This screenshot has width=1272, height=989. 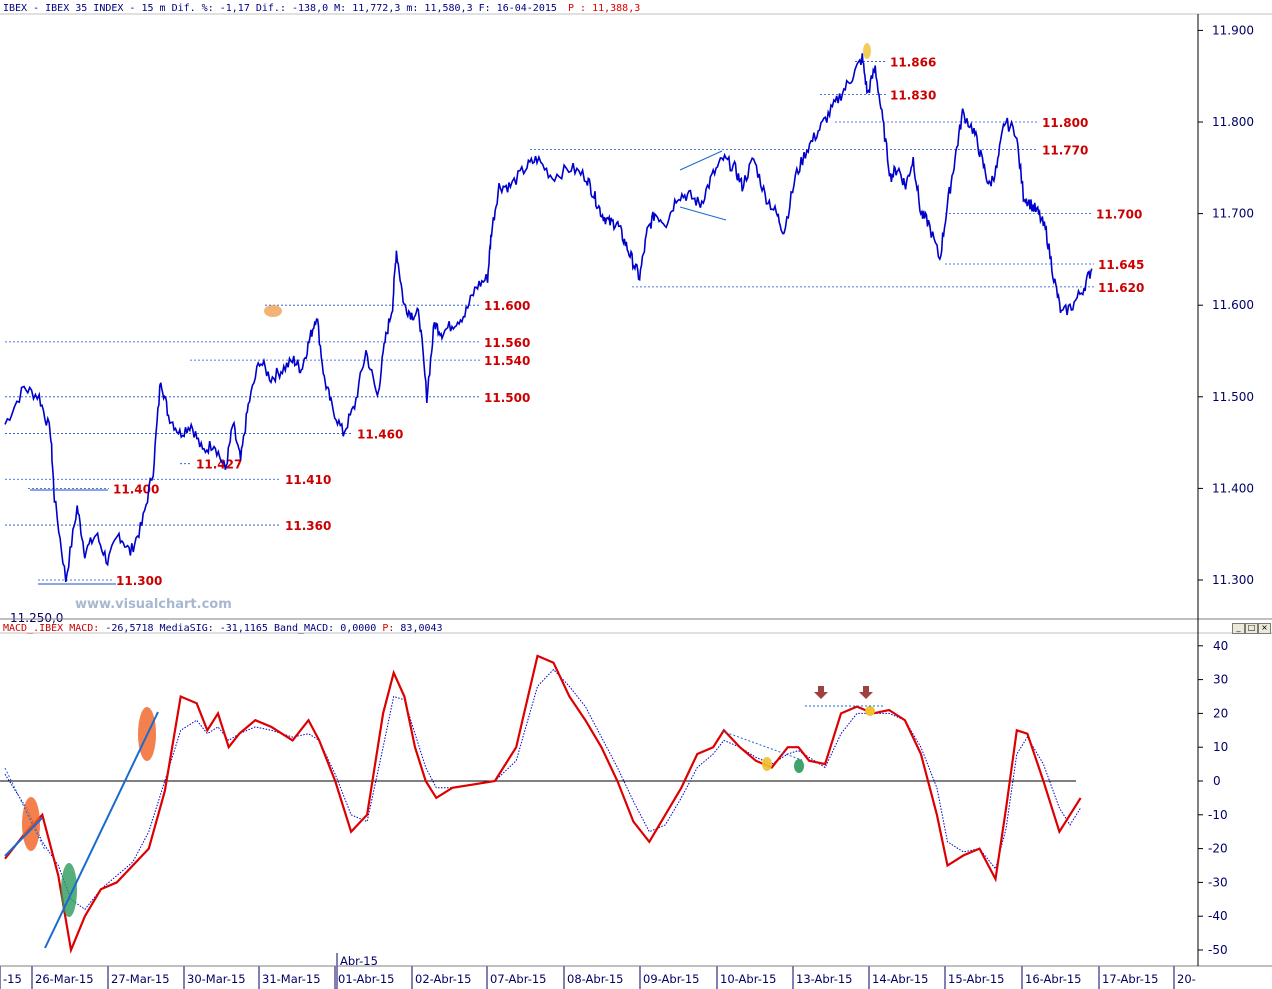 What do you see at coordinates (1220, 747) in the screenshot?
I see `macd-tick-label: 10` at bounding box center [1220, 747].